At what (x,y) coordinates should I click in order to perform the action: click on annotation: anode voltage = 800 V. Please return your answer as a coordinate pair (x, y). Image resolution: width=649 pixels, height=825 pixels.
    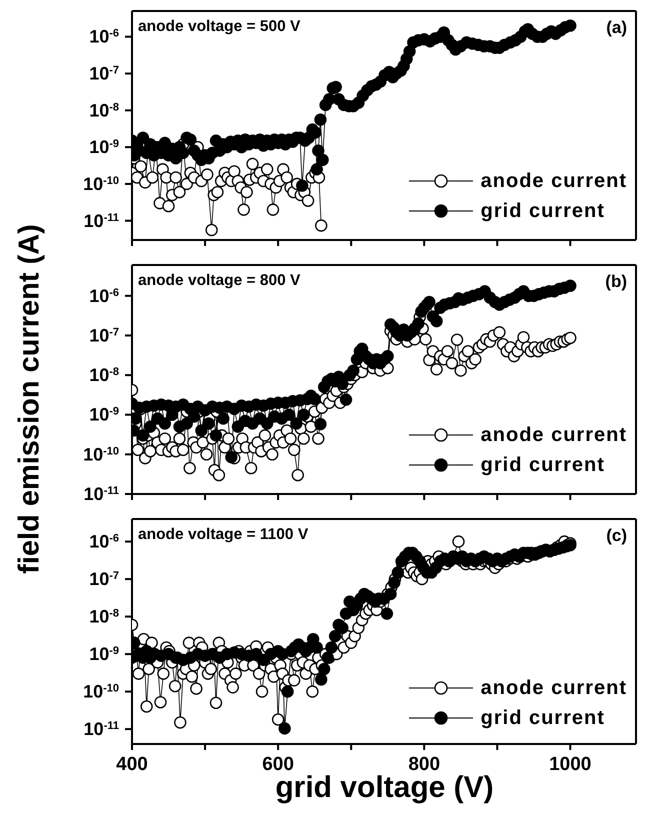
    Looking at the image, I should click on (219, 281).